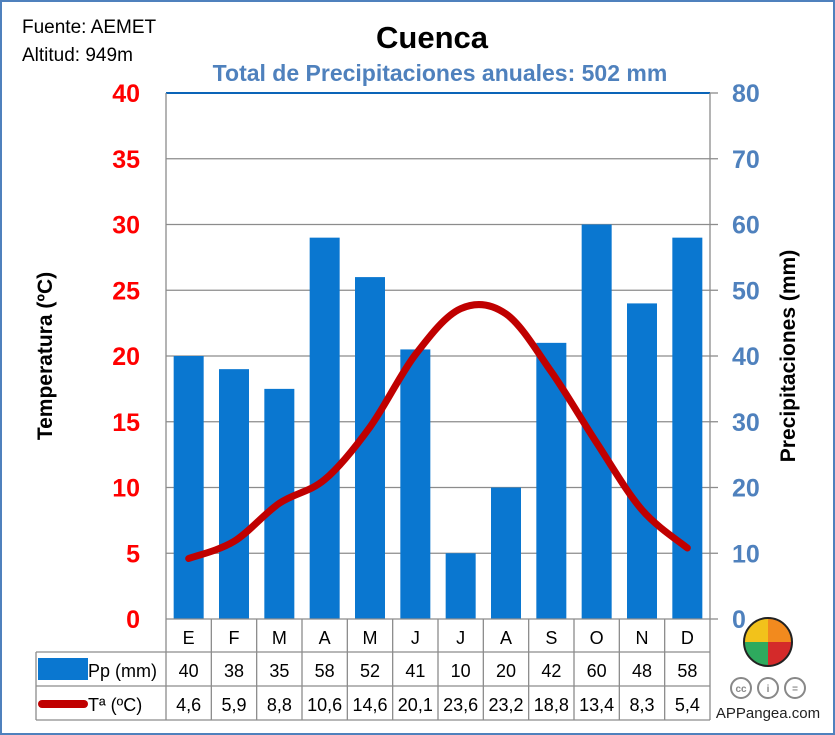 This screenshot has width=835, height=735. What do you see at coordinates (687, 705) in the screenshot?
I see `temp-value: 5,4` at bounding box center [687, 705].